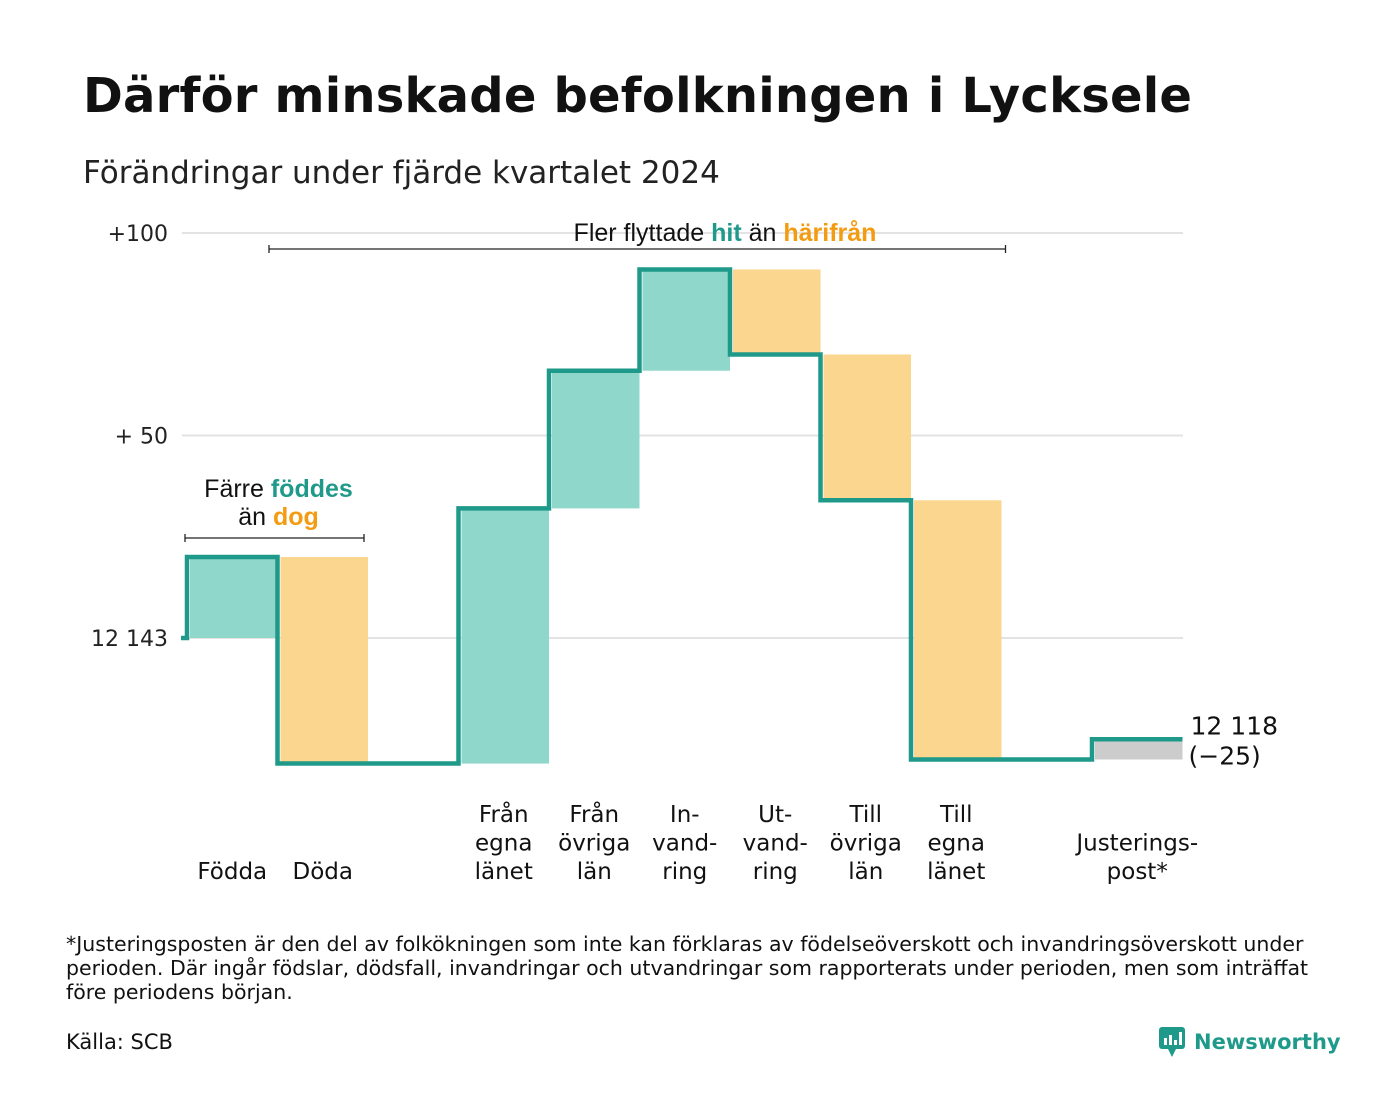 The height and width of the screenshot is (1120, 1400). What do you see at coordinates (596, 439) in the screenshot?
I see `bar-från-övriga-län` at bounding box center [596, 439].